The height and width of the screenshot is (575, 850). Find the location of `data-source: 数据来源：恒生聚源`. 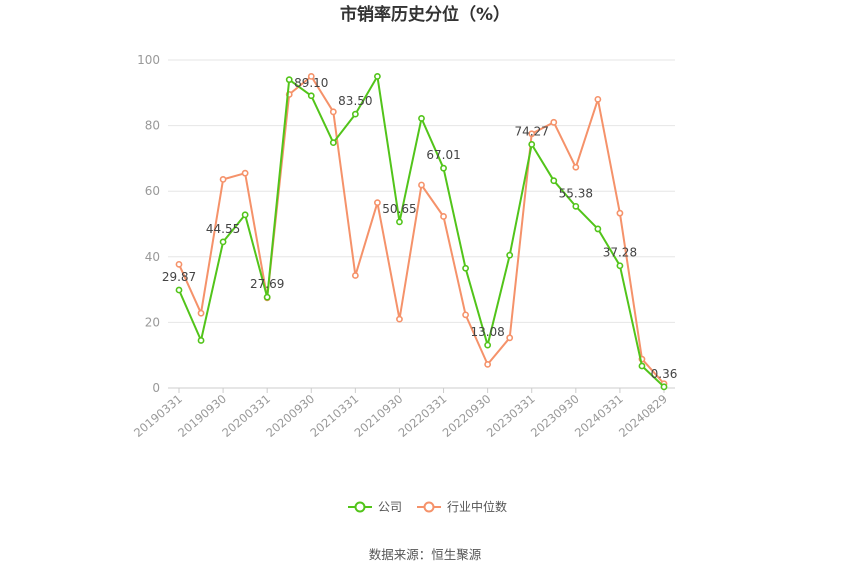

data-source: 数据来源：恒生聚源 is located at coordinates (425, 554).